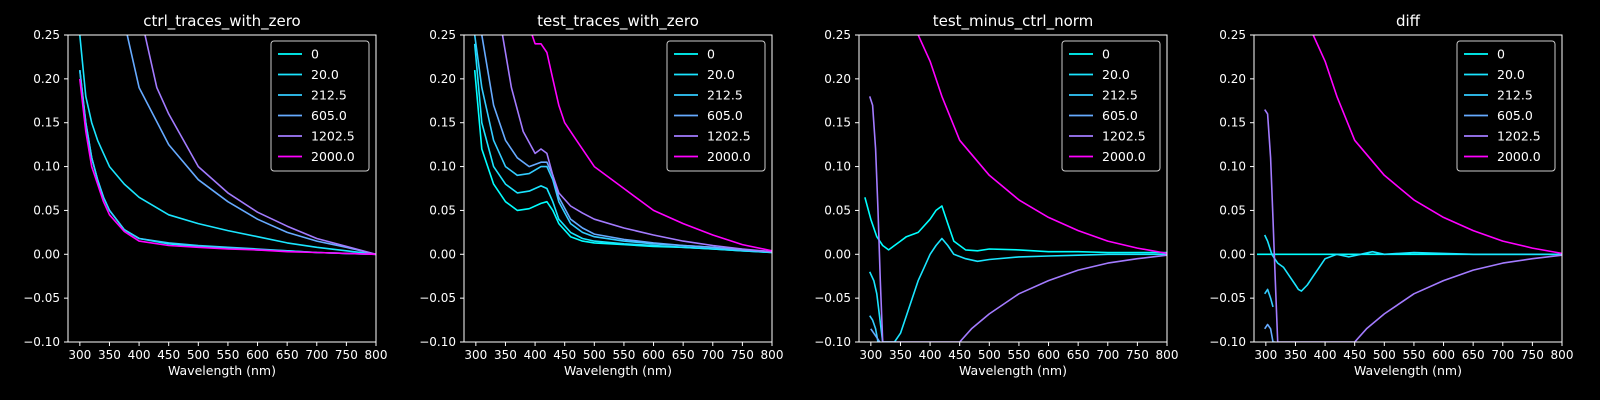 The width and height of the screenshot is (1600, 400). I want to click on legend-label: 0, so click(315, 54).